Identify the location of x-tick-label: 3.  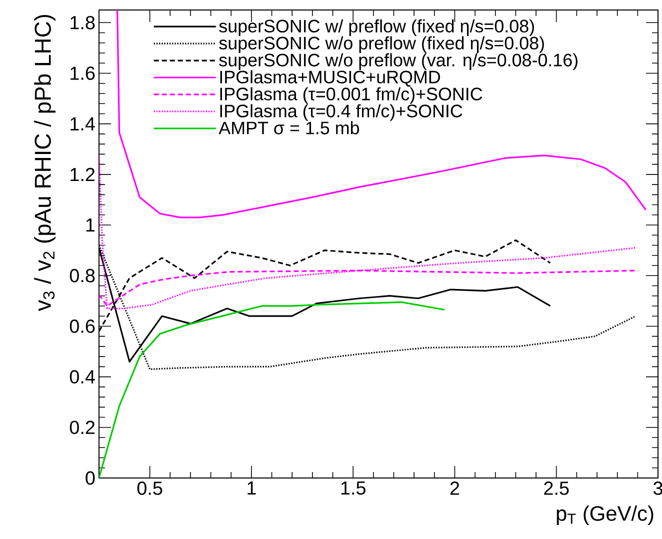
(657, 488).